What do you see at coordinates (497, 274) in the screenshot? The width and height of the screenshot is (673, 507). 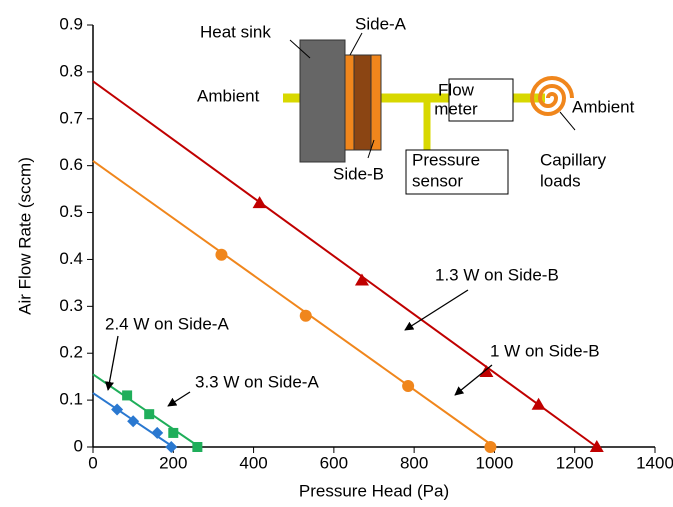 I see `series-annotation: 1.3 W on Side-B` at bounding box center [497, 274].